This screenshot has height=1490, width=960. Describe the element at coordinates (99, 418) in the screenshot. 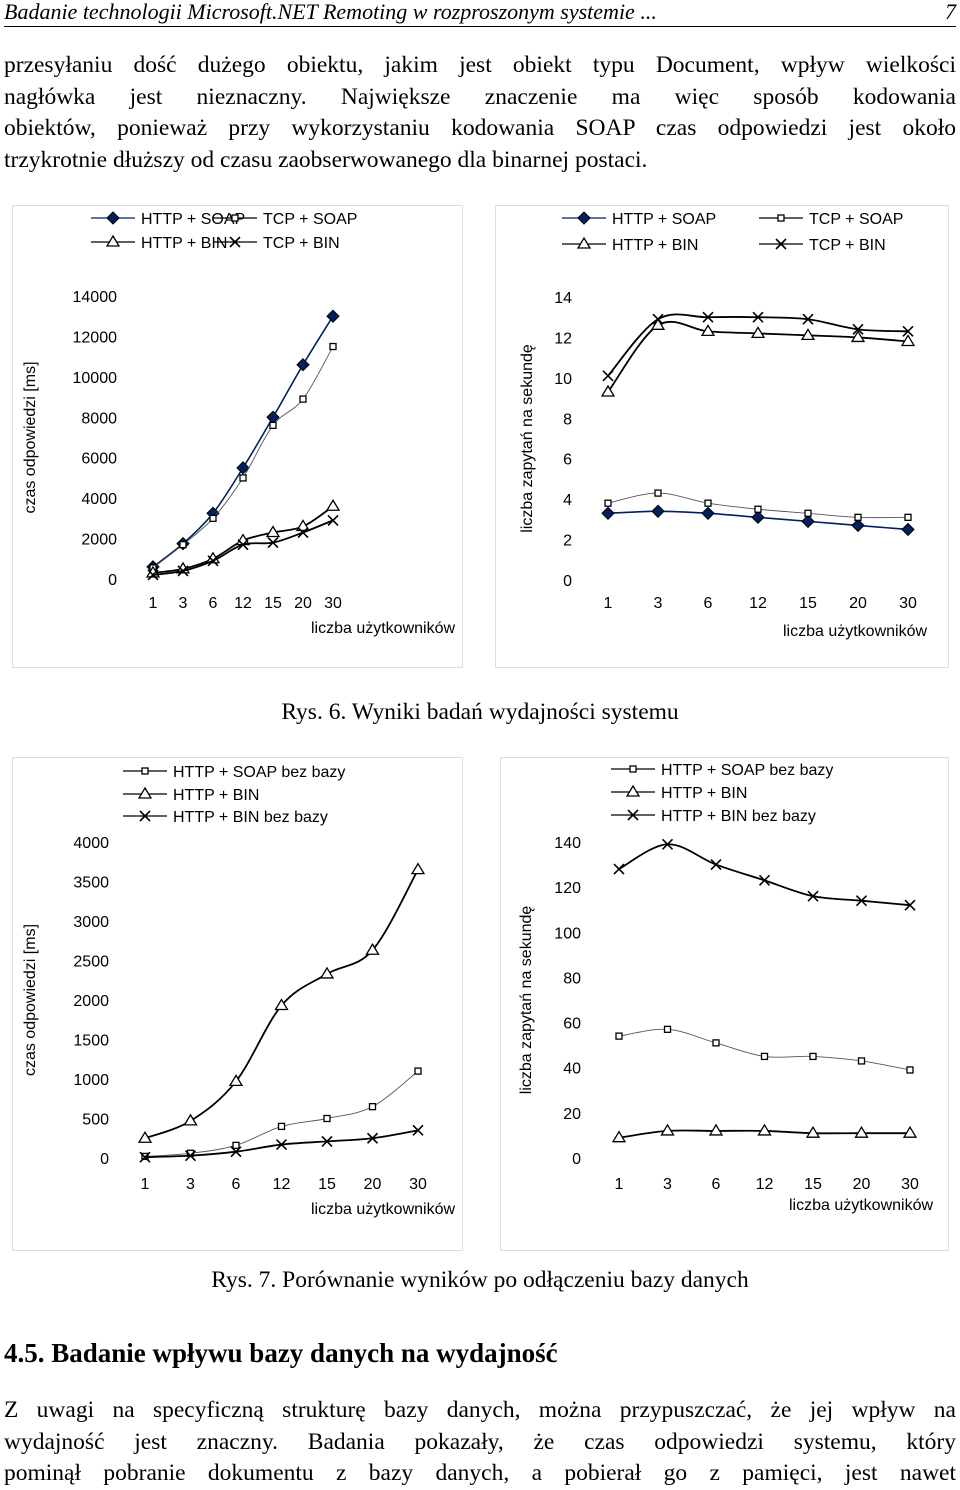

I see `y-tick-label: 8000` at that location.